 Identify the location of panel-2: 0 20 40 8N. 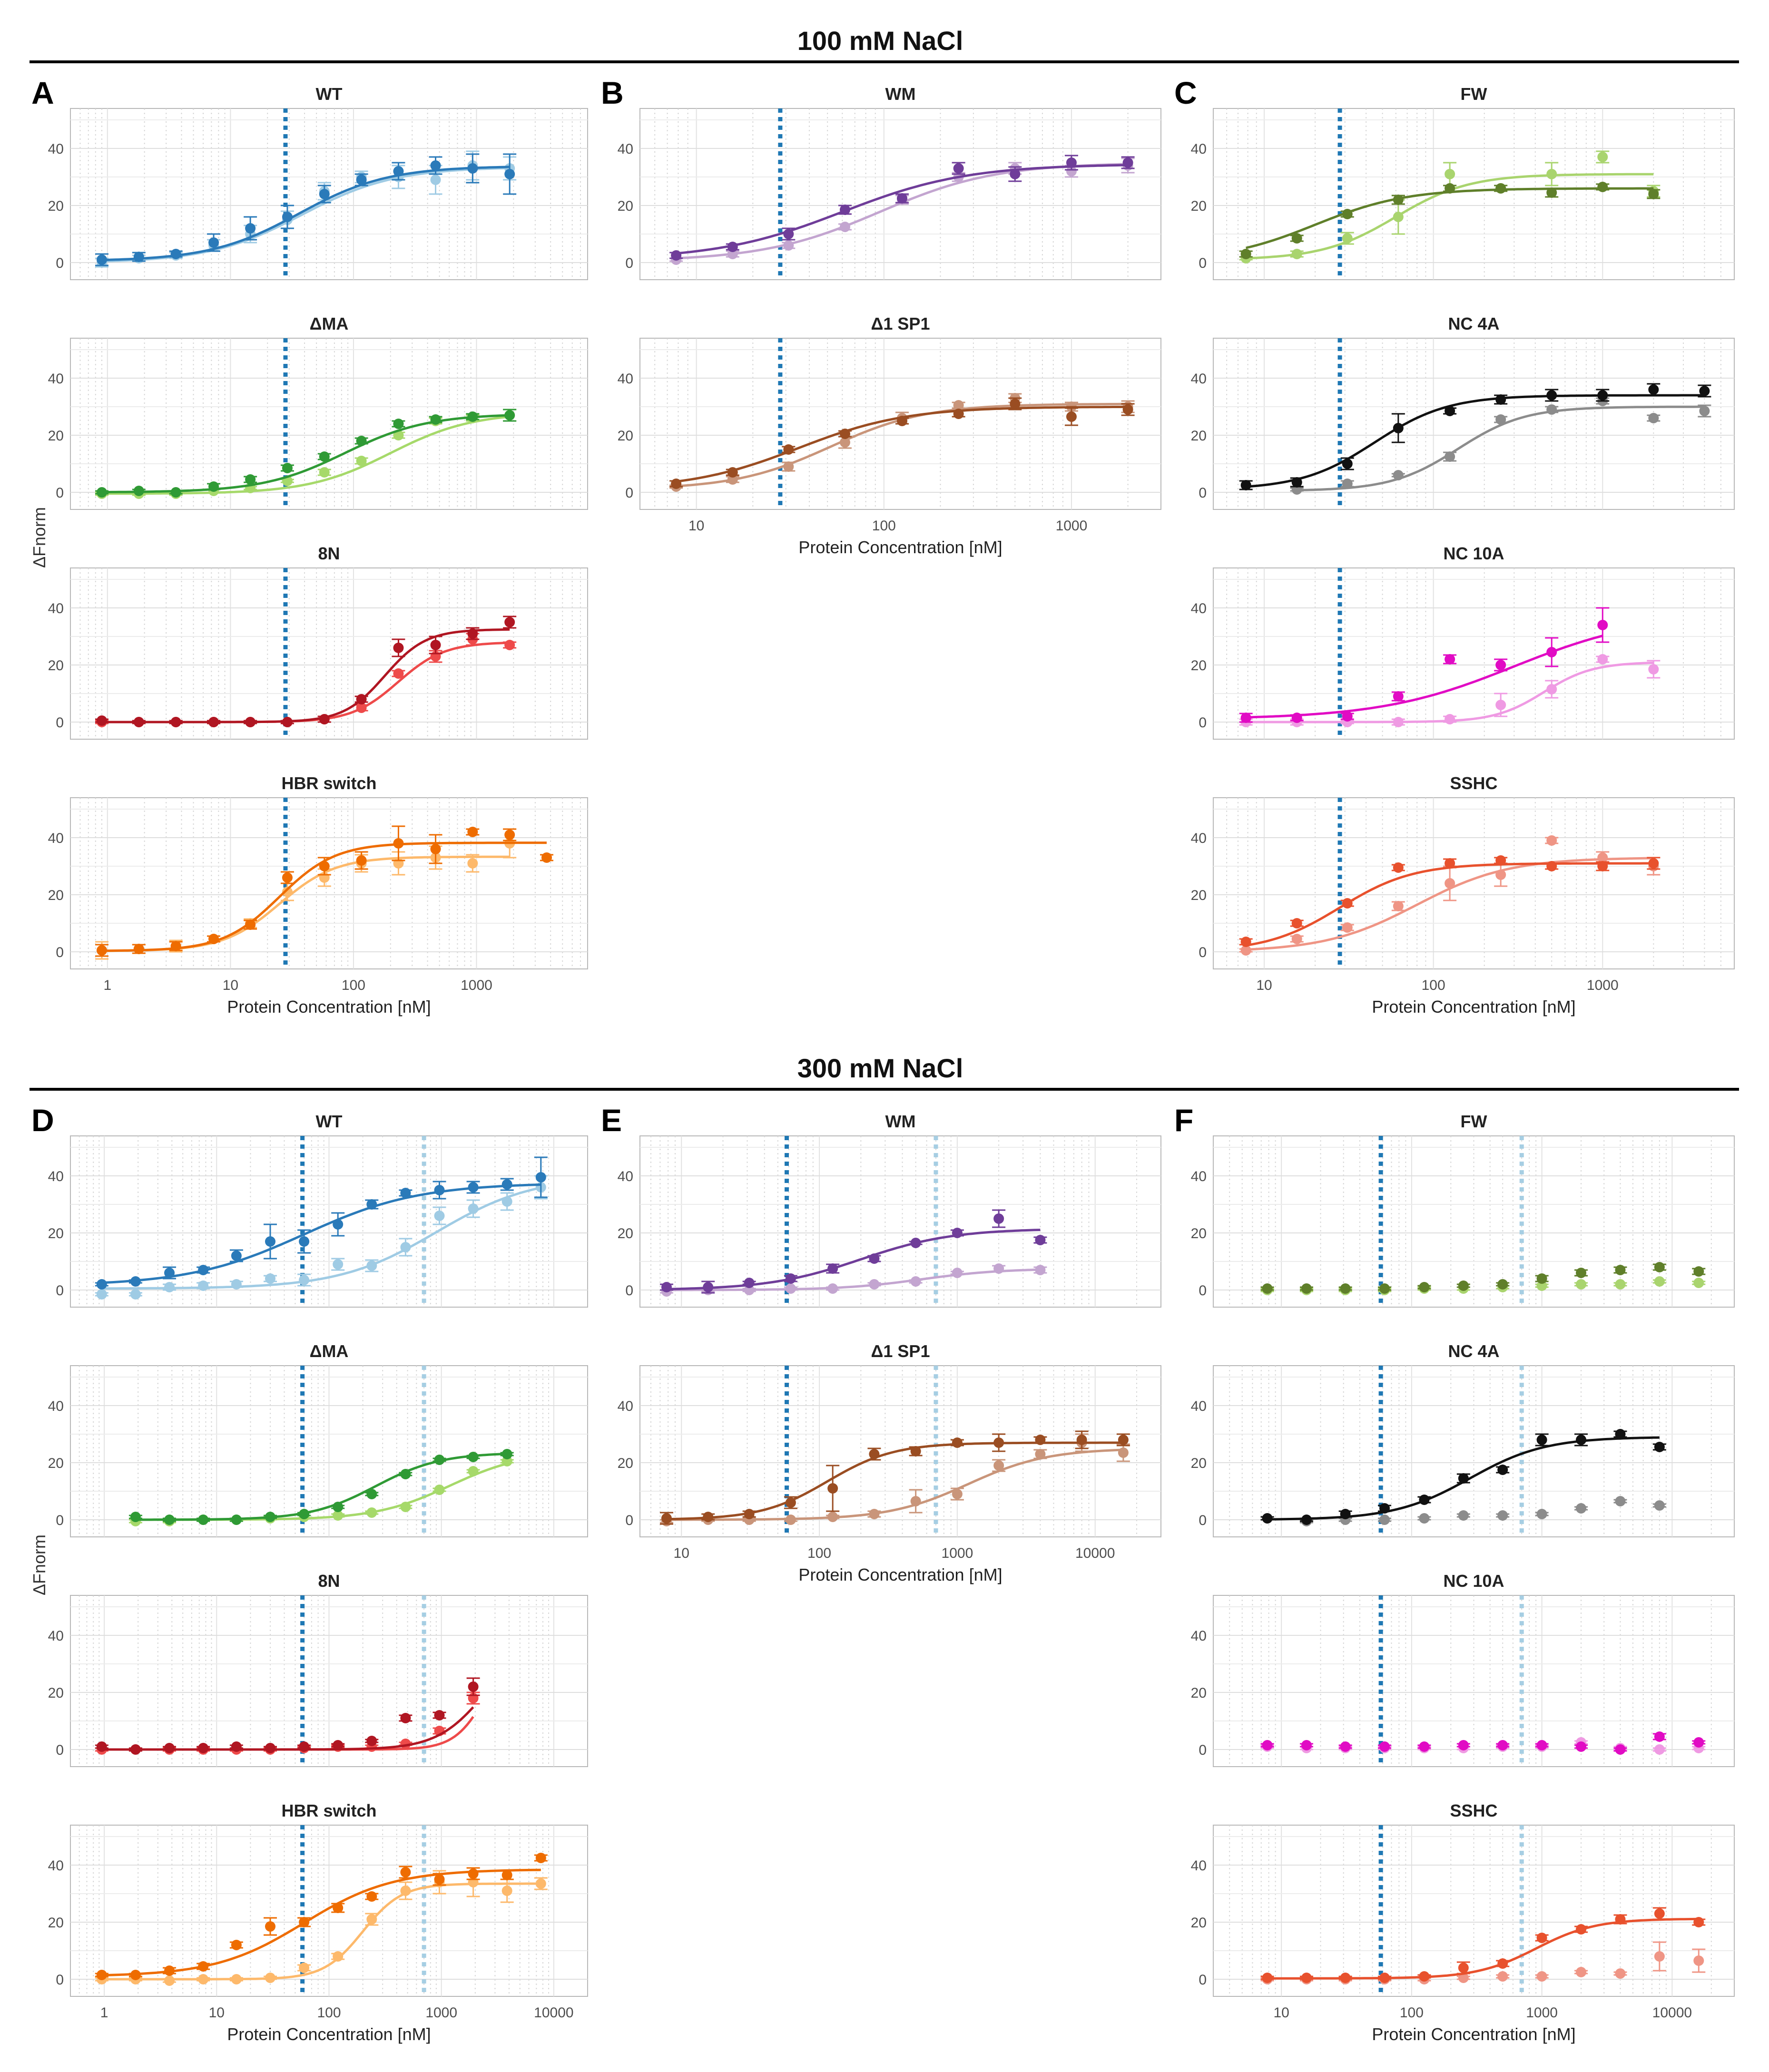
(318, 642).